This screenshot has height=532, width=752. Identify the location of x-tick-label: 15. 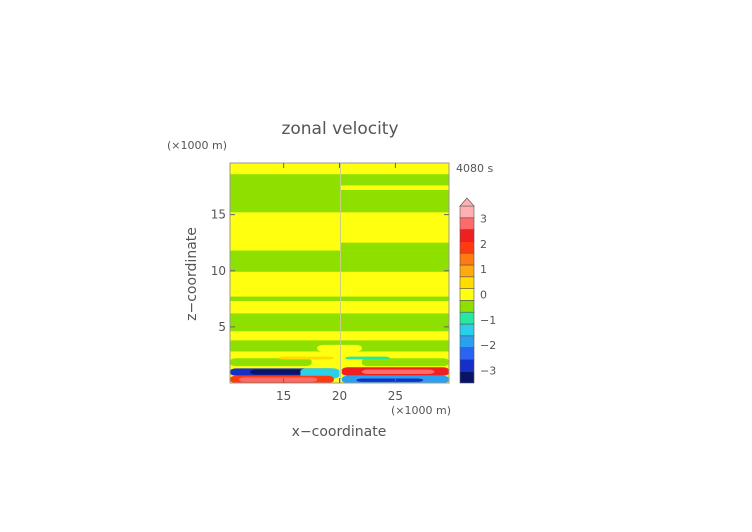
(283, 396).